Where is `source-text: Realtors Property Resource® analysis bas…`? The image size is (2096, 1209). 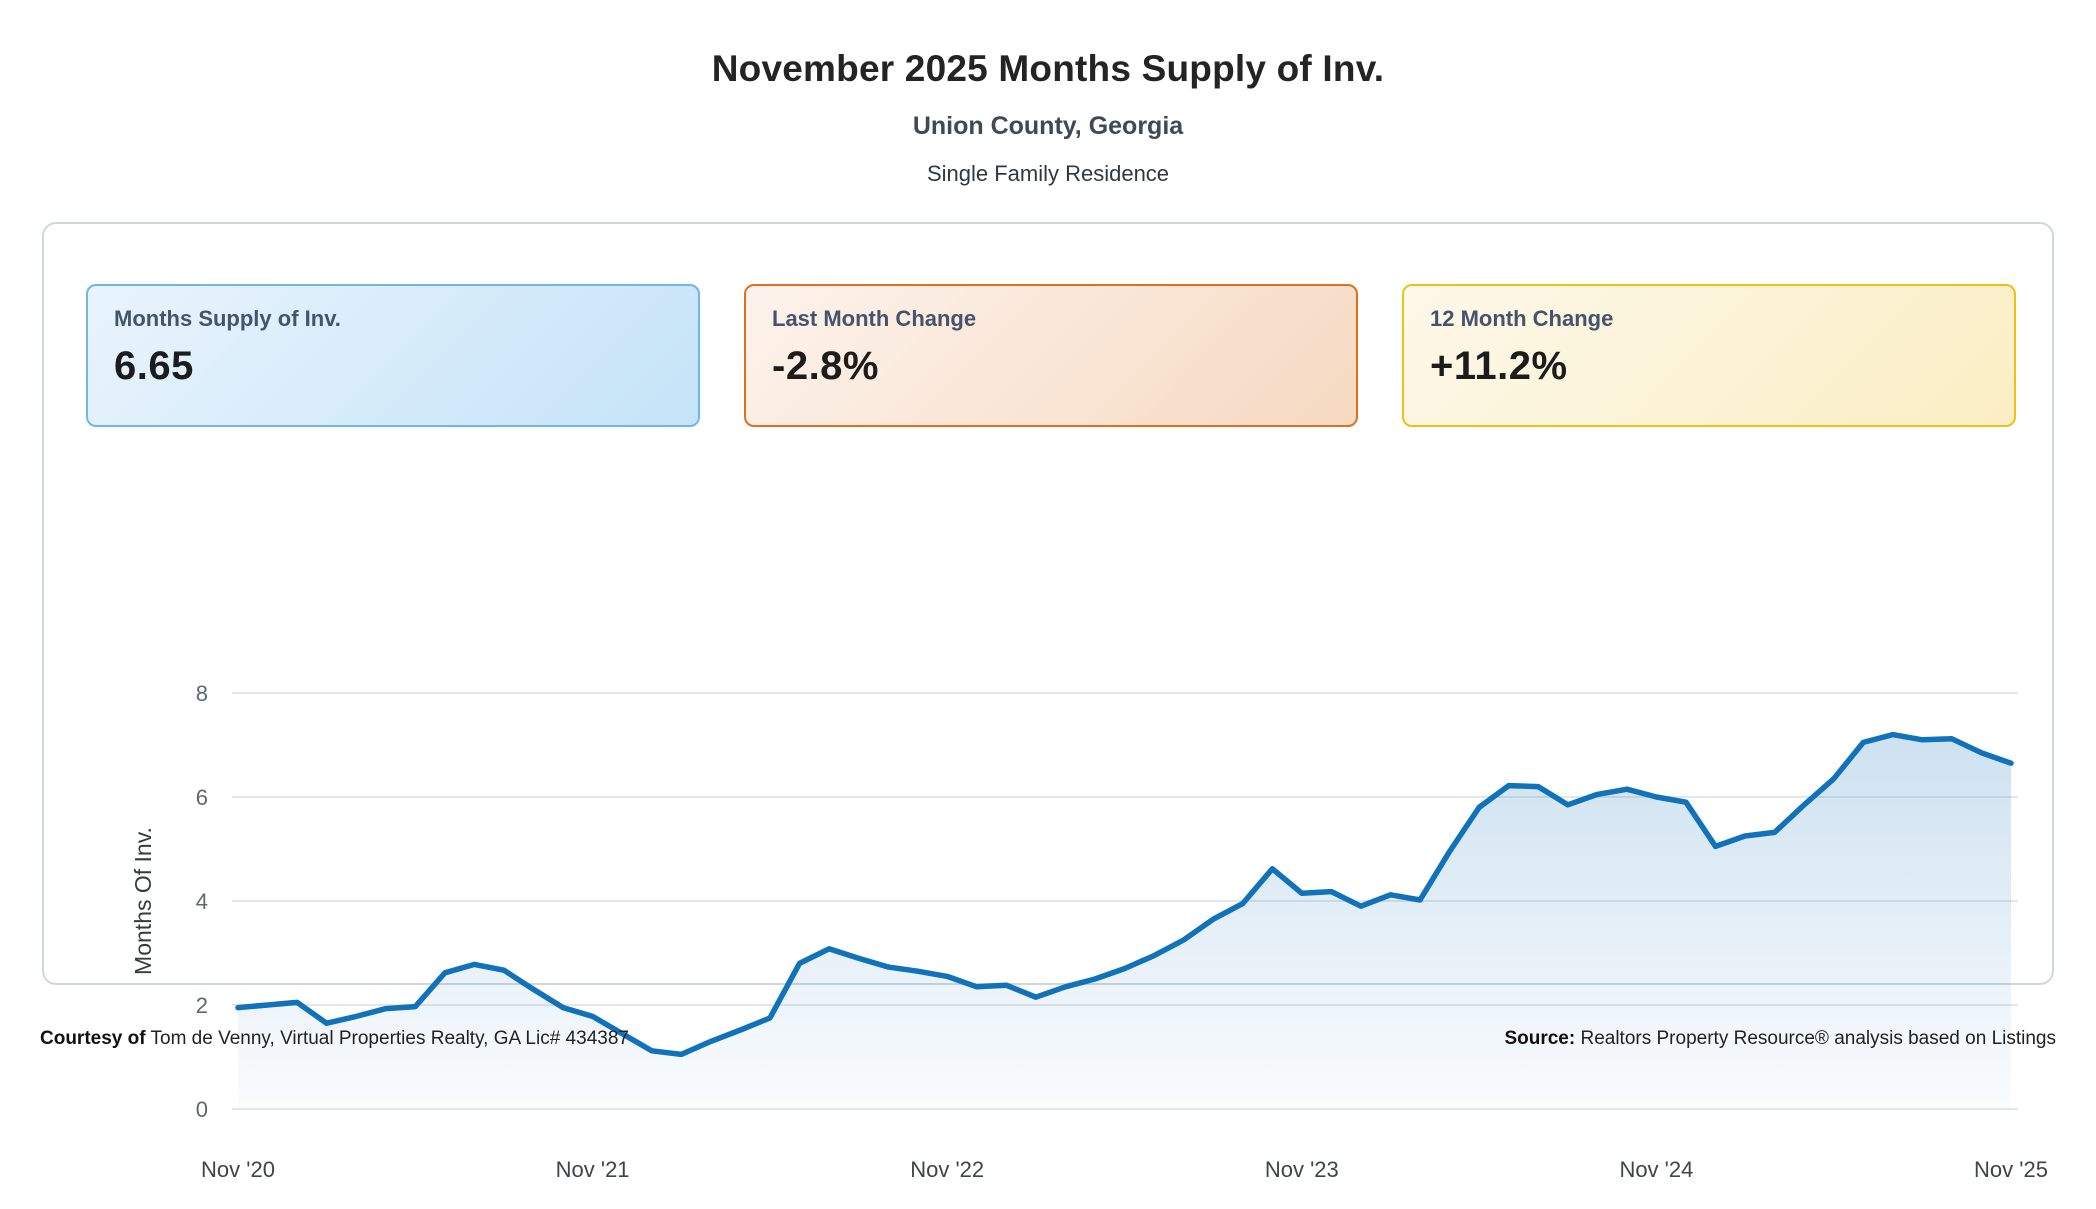
source-text: Realtors Property Resource® analysis bas… is located at coordinates (1815, 1038).